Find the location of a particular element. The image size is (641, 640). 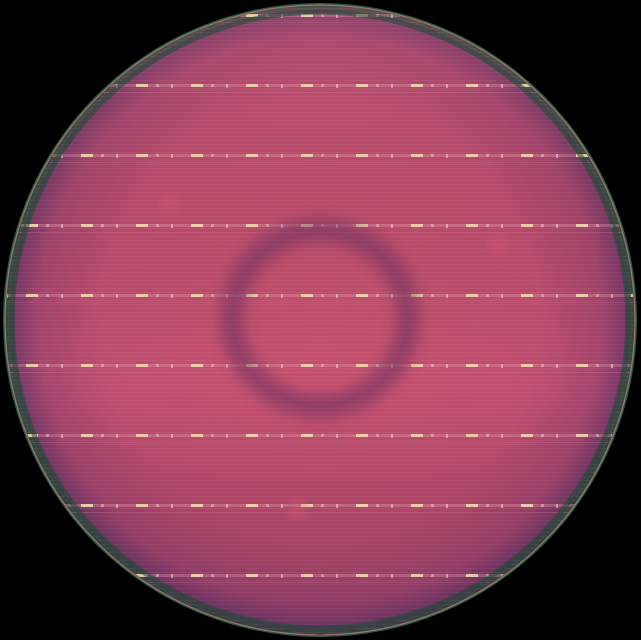

dark-ring is located at coordinates (320, 318).